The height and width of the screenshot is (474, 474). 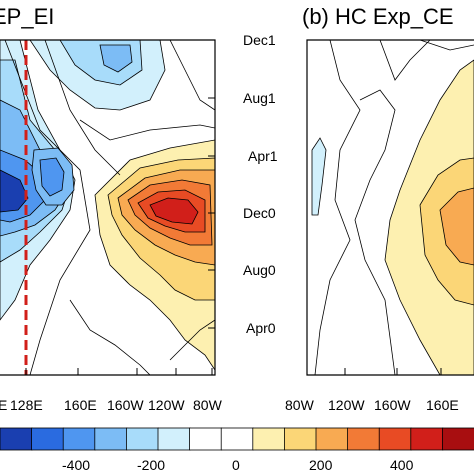 I want to click on panel-a-xtick-0: E, so click(x=3, y=405).